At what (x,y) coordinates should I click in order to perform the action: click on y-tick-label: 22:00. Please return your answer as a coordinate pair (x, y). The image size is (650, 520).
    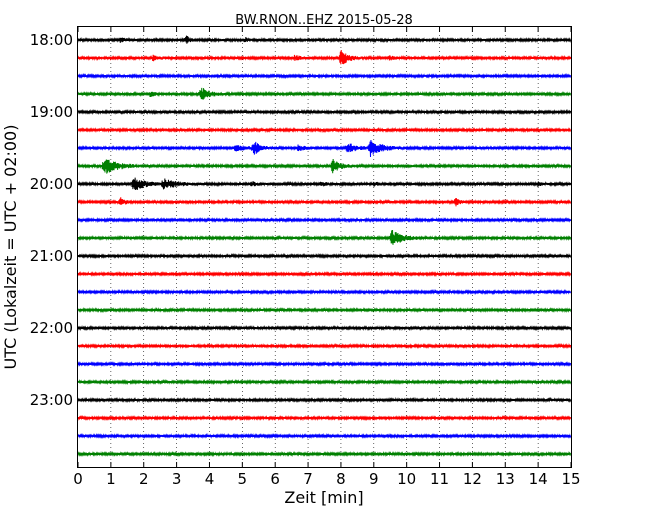
    Looking at the image, I should click on (51, 328).